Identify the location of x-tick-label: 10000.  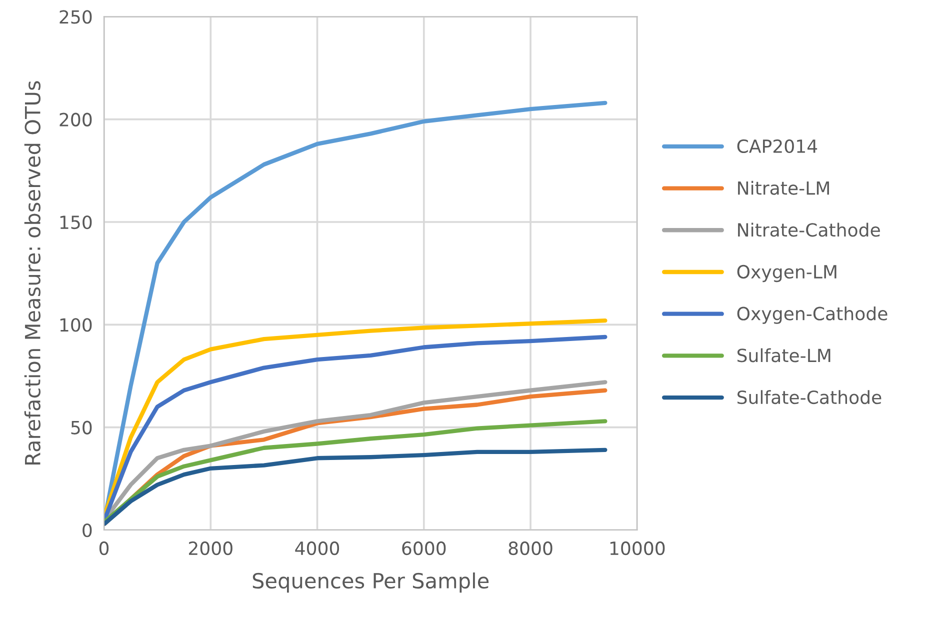
(637, 548).